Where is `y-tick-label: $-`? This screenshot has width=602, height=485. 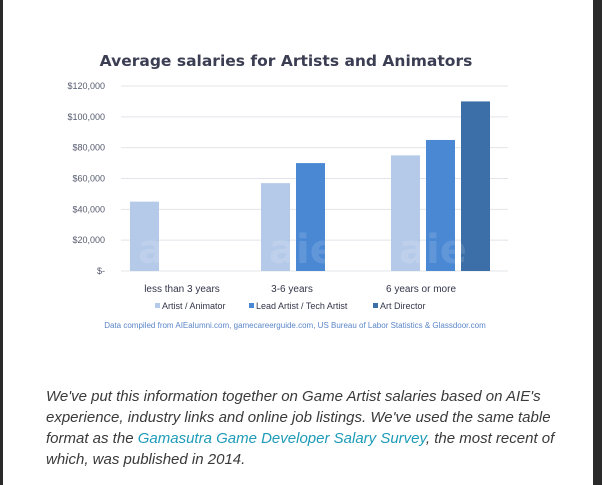 y-tick-label: $- is located at coordinates (101, 271).